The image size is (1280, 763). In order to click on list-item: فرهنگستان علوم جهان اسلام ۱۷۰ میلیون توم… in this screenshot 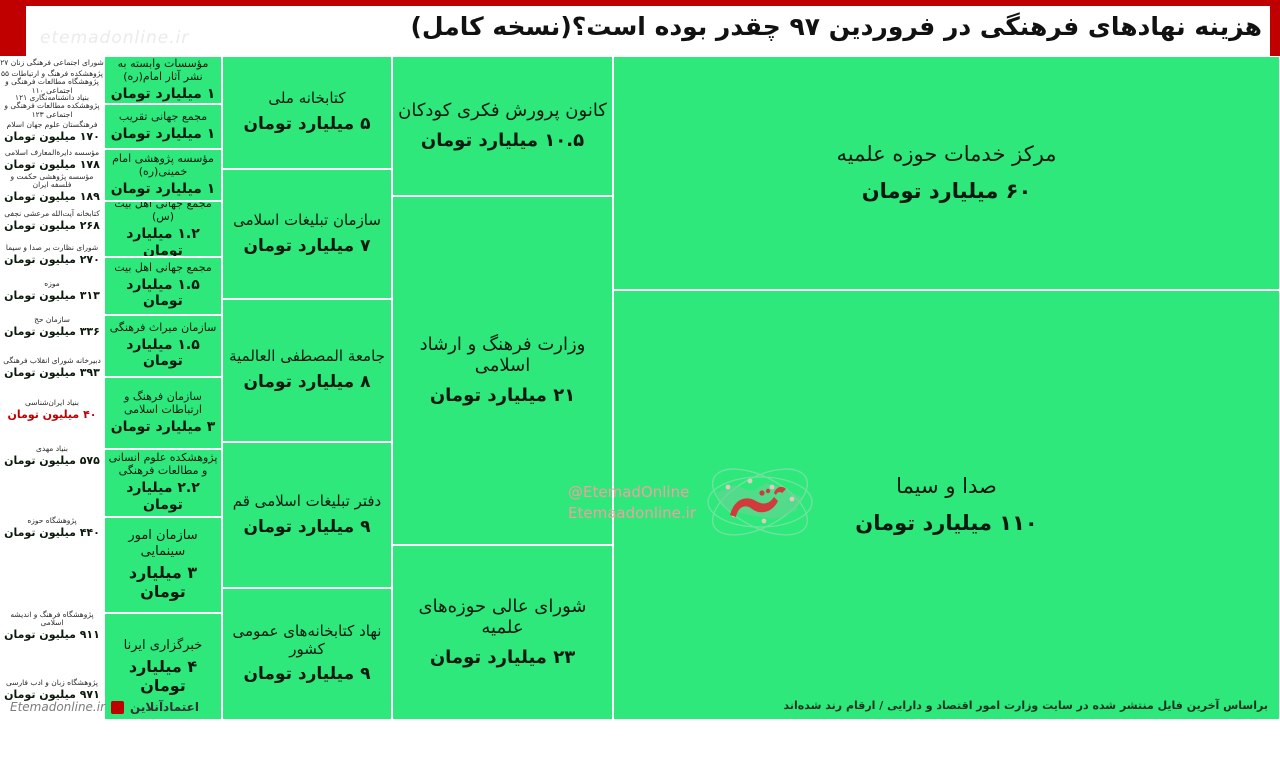, I will do `click(52, 132)`.